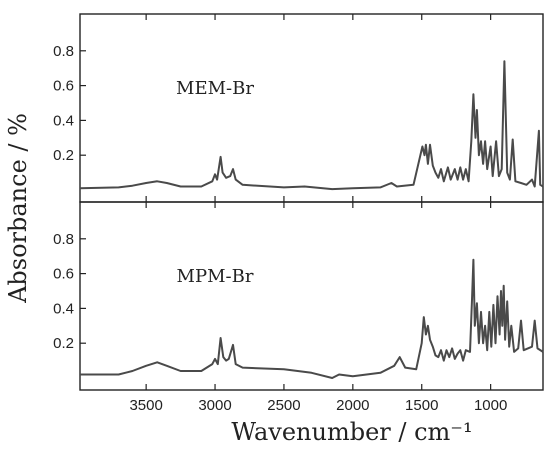 The image size is (550, 450). What do you see at coordinates (351, 432) in the screenshot?
I see `x-axis-title: Wavenumber / cm⁻¹` at bounding box center [351, 432].